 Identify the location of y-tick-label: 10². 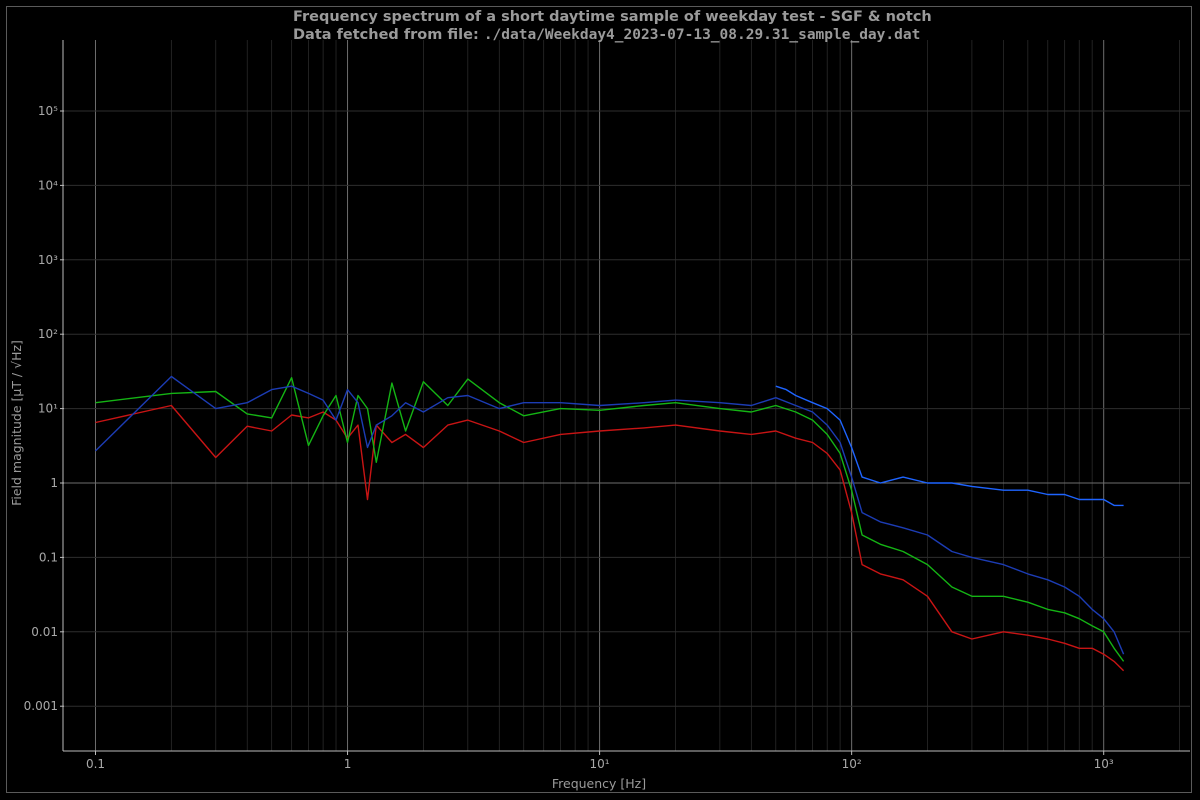
(48, 334).